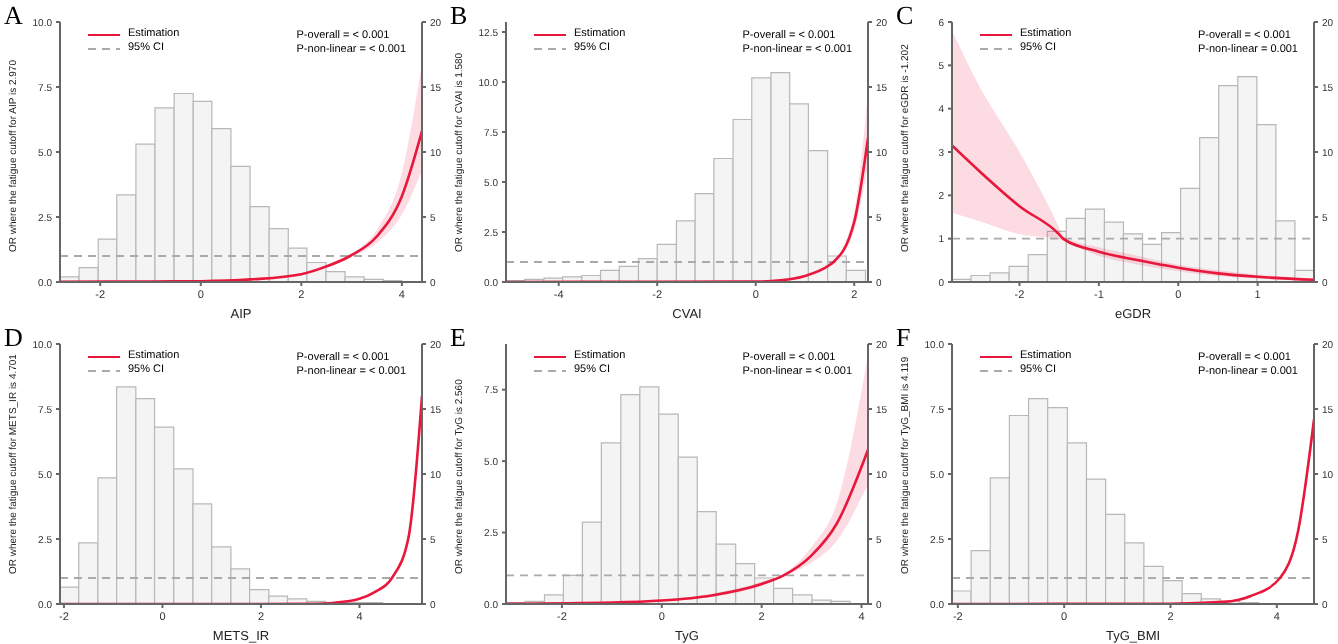  What do you see at coordinates (458, 337) in the screenshot?
I see `chart-title: E` at bounding box center [458, 337].